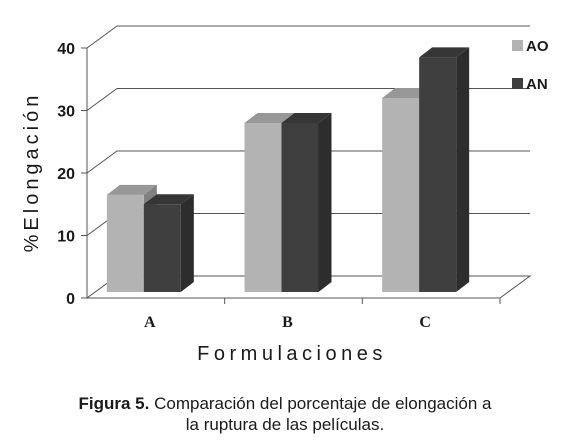 The image size is (570, 446). I want to click on legend-swatch-AO, so click(517, 45).